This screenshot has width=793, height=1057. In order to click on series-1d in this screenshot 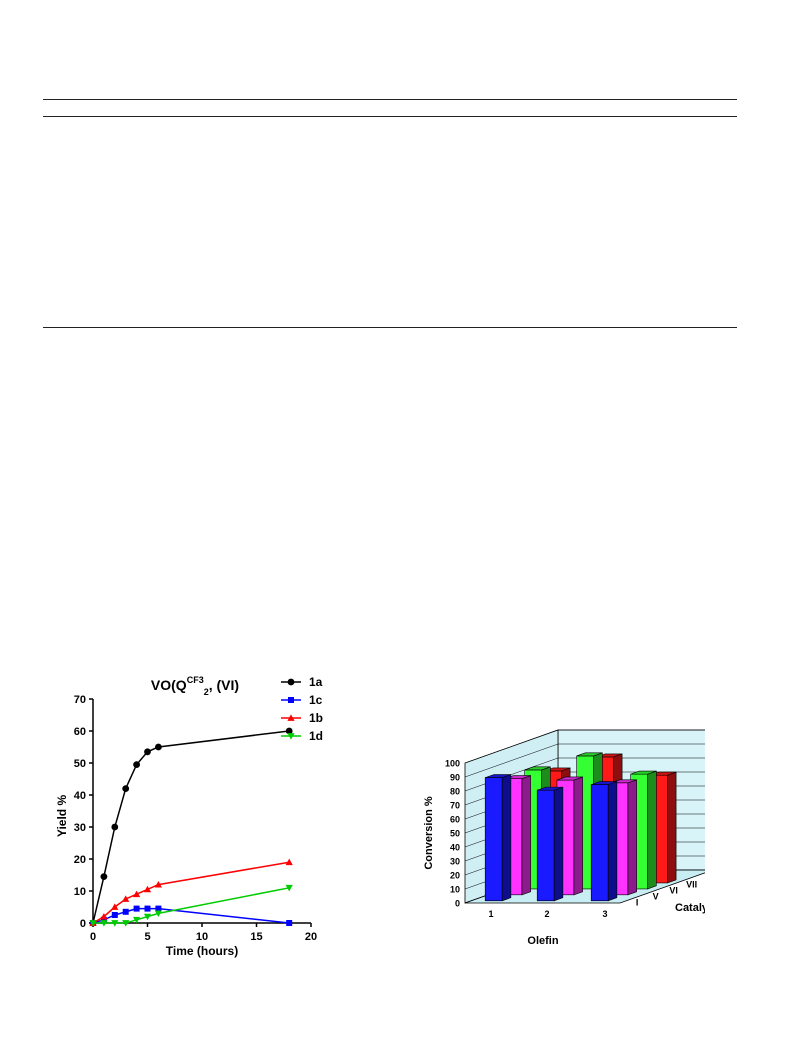, I will do `click(191, 905)`.